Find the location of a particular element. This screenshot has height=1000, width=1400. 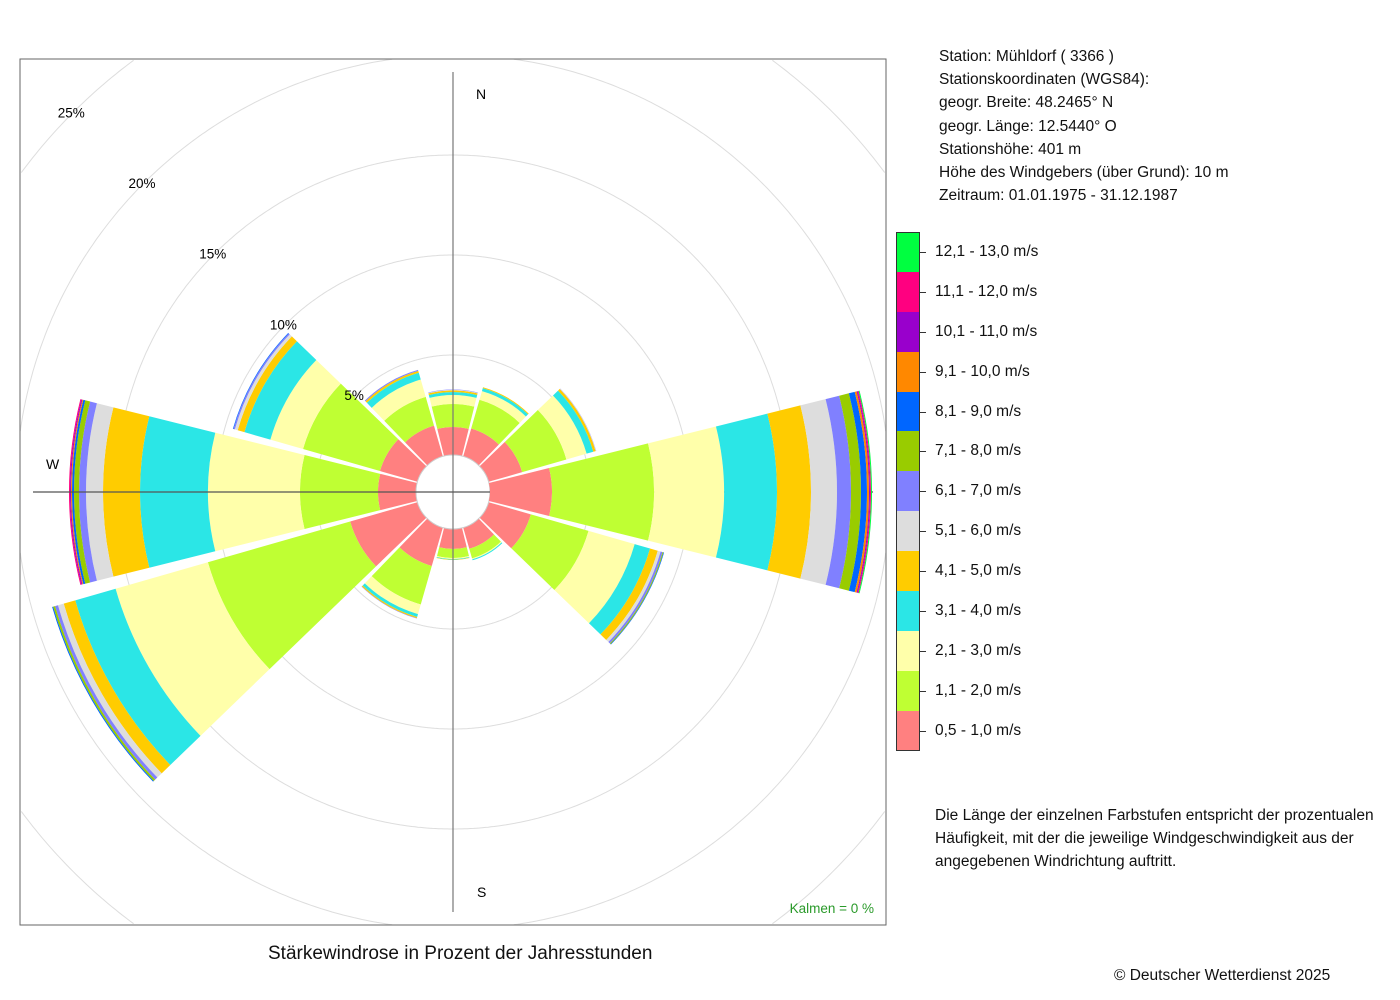

legend-label: 8,1 - 9,0 m/s is located at coordinates (978, 411).